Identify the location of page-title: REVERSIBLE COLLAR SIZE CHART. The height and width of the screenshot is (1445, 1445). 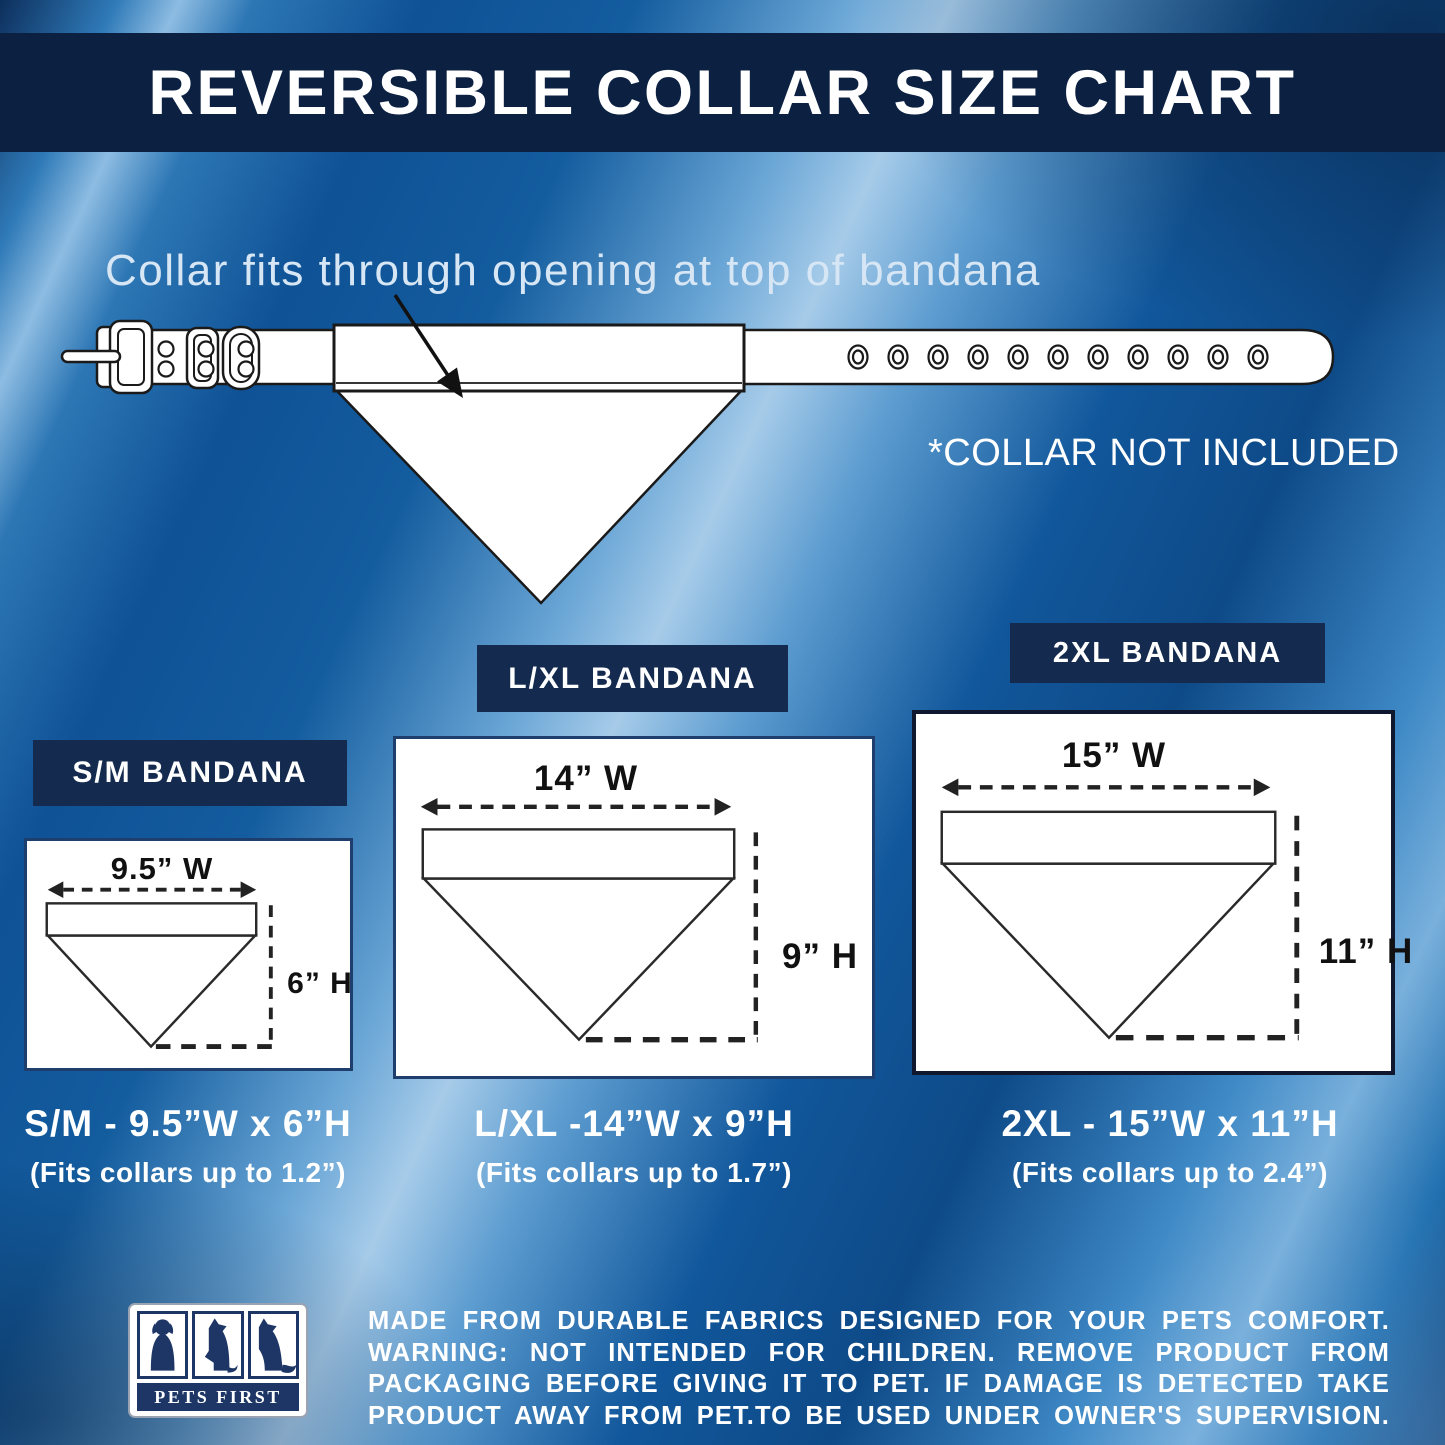
(722, 92).